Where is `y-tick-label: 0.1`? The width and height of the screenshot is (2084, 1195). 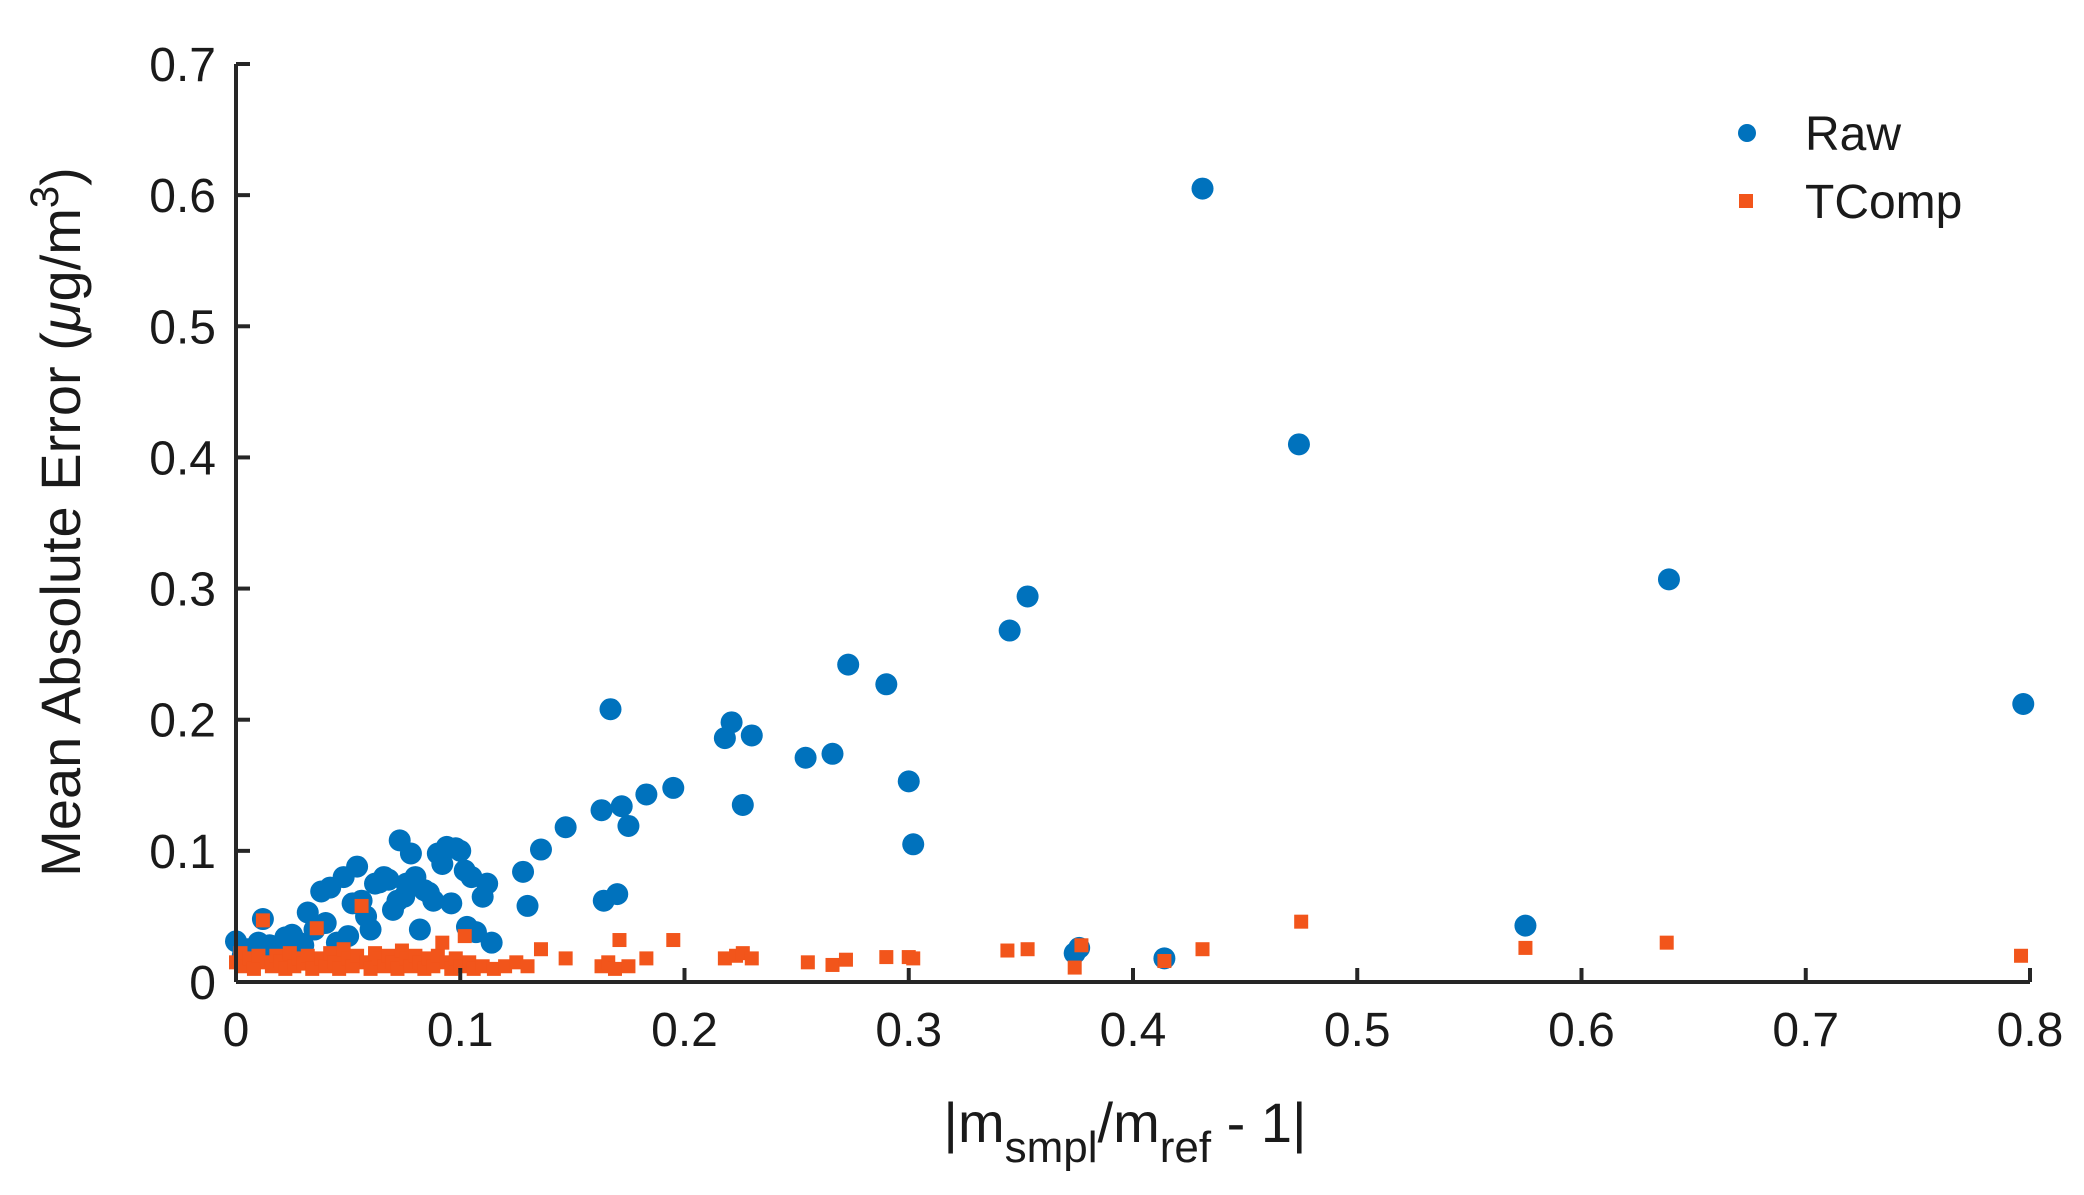
y-tick-label: 0.1 is located at coordinates (182, 852).